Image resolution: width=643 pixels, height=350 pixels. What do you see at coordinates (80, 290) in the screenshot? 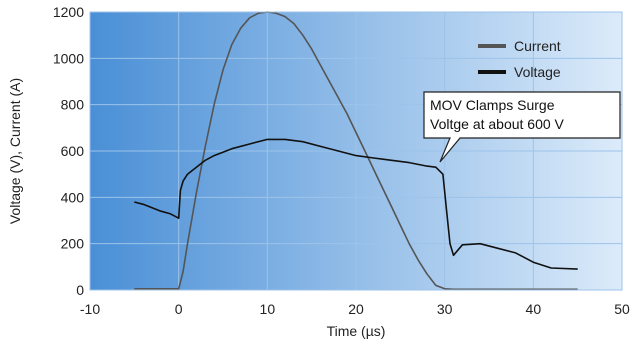
I see `y-tick-label: 0` at bounding box center [80, 290].